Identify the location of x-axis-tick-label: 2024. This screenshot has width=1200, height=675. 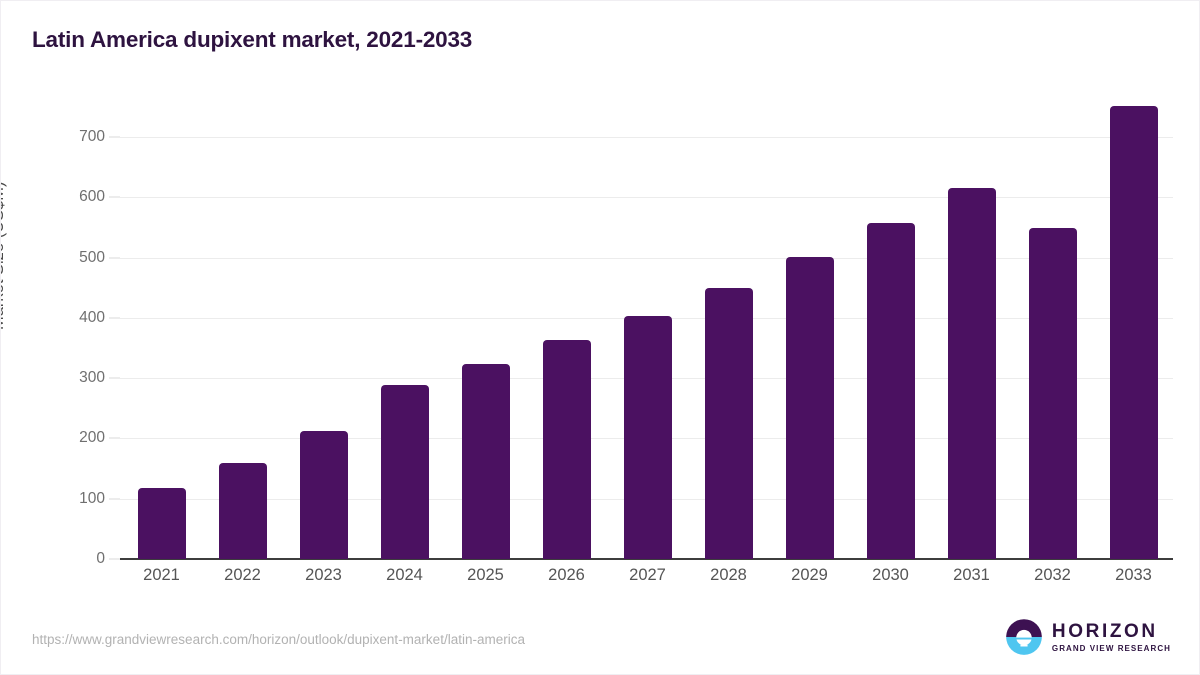
(404, 575).